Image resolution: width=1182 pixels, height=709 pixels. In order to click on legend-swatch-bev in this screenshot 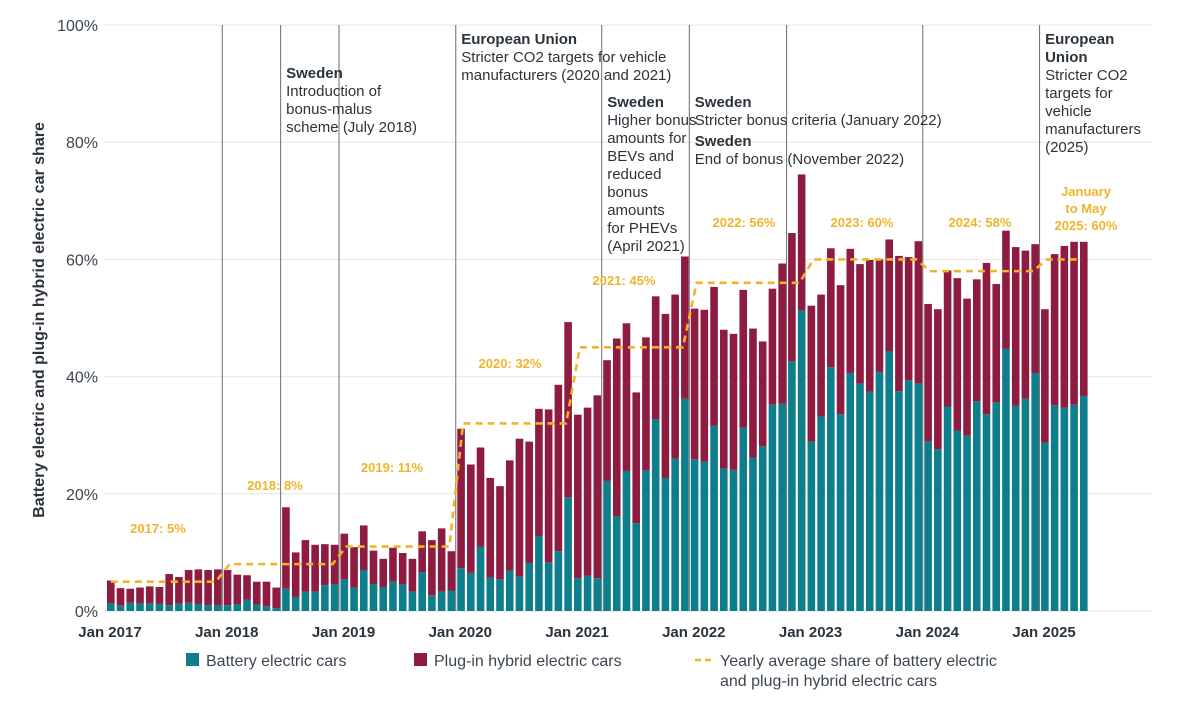, I will do `click(192, 659)`.